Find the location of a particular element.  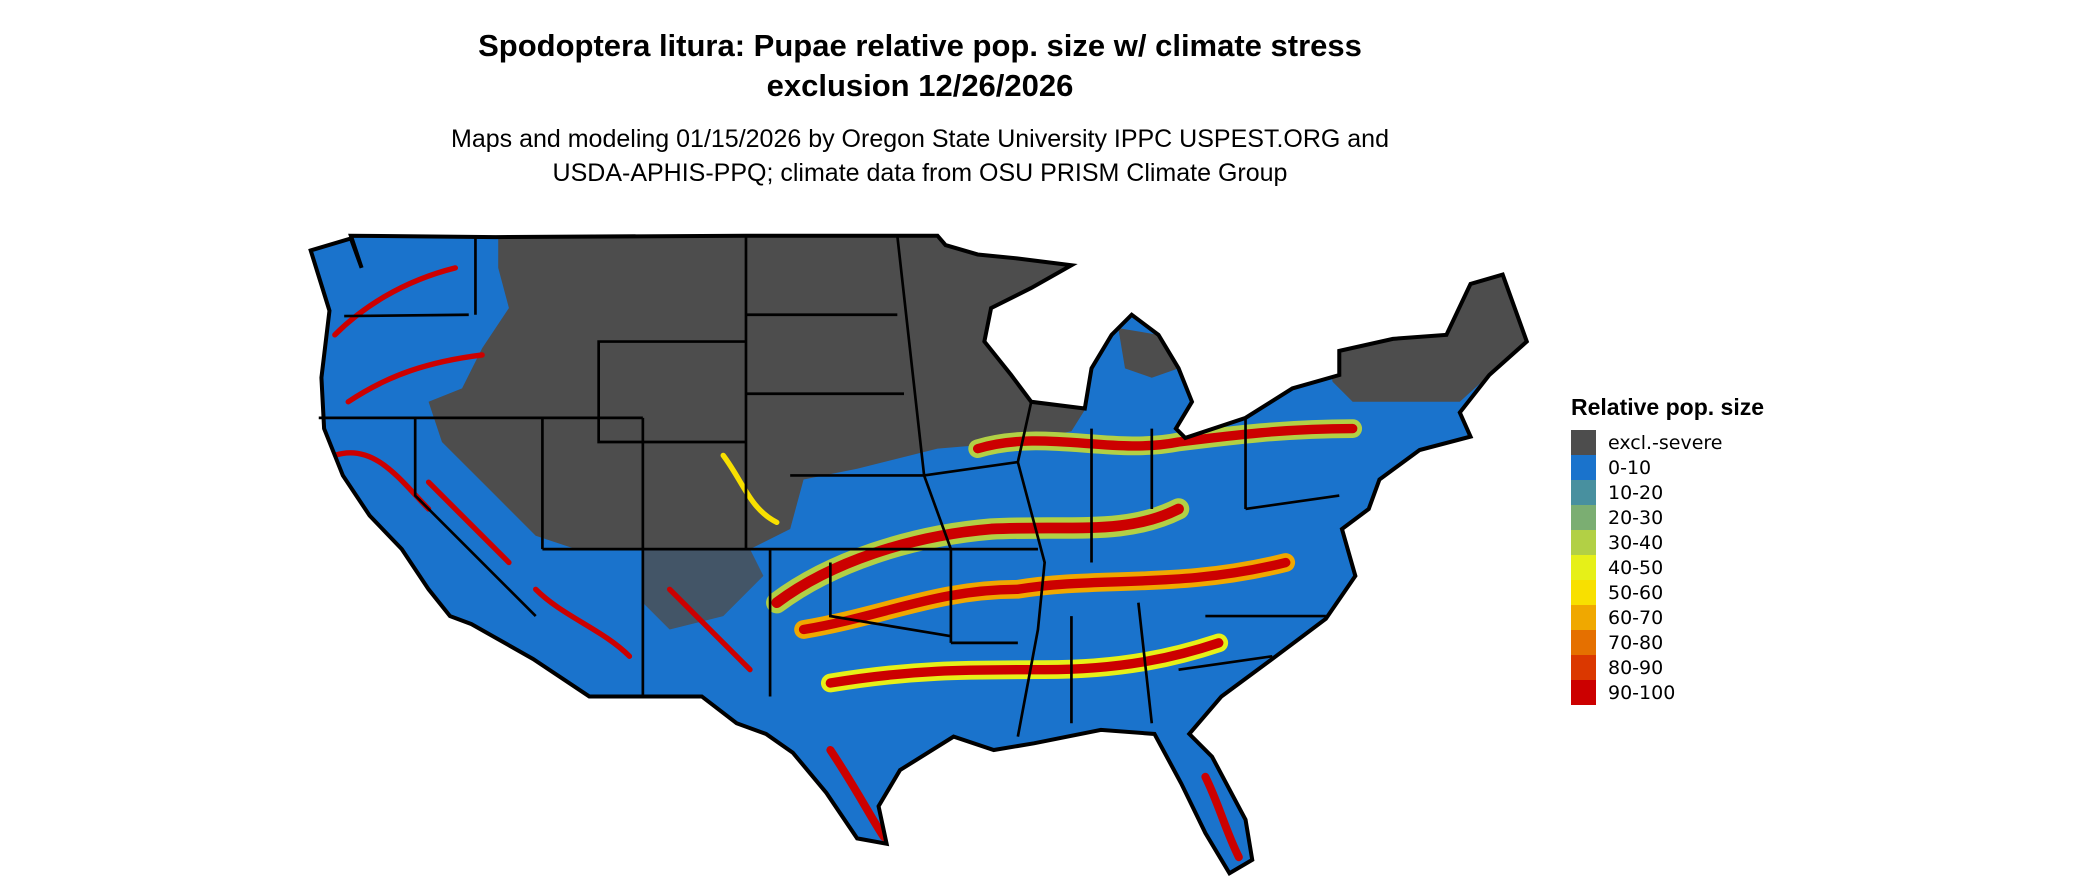

legend-item: 90-100 is located at coordinates (1667, 692).